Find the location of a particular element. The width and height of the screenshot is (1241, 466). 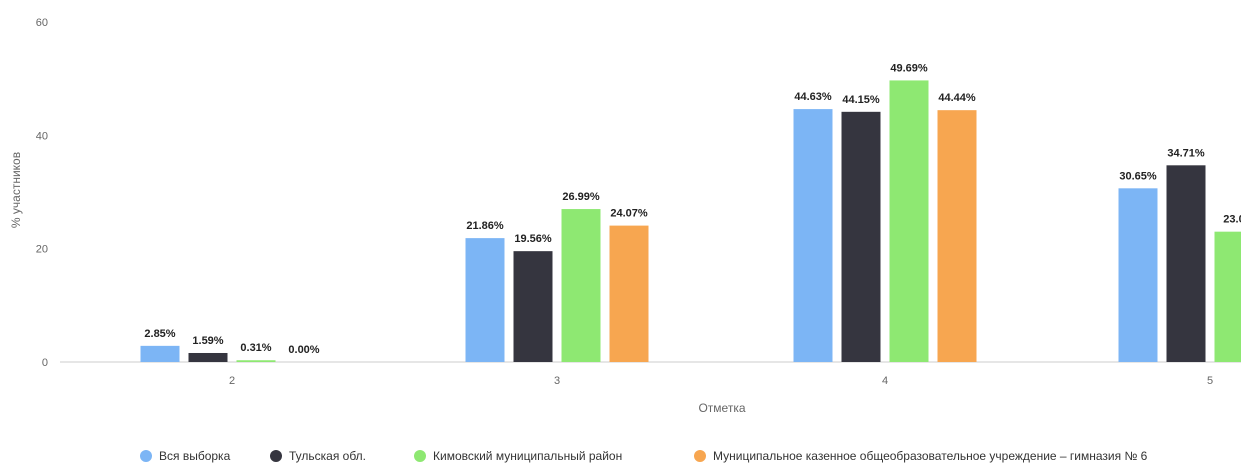

y-tick-label: 0 is located at coordinates (45, 363).